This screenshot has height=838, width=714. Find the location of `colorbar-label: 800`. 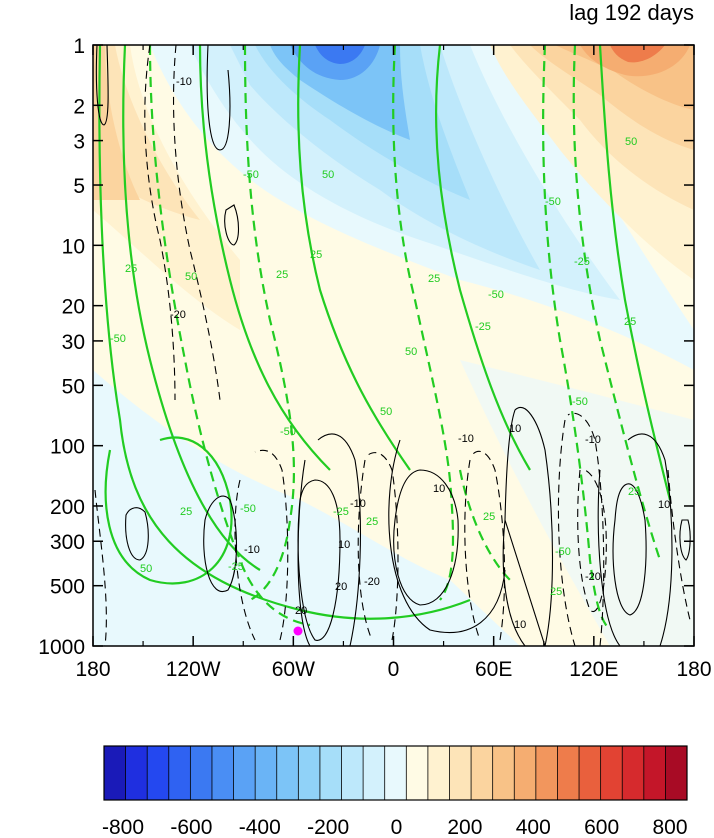

colorbar-label: 800 is located at coordinates (669, 827).